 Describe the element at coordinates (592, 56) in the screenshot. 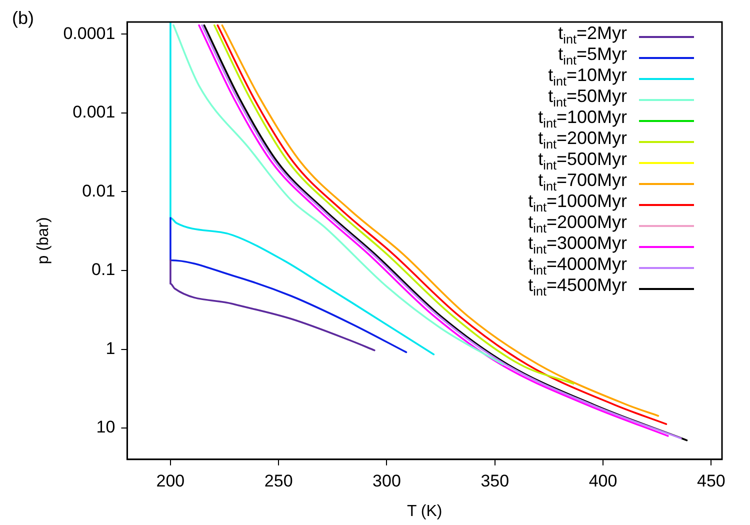

I see `legend-label: t$_{int}$=5Myr` at that location.